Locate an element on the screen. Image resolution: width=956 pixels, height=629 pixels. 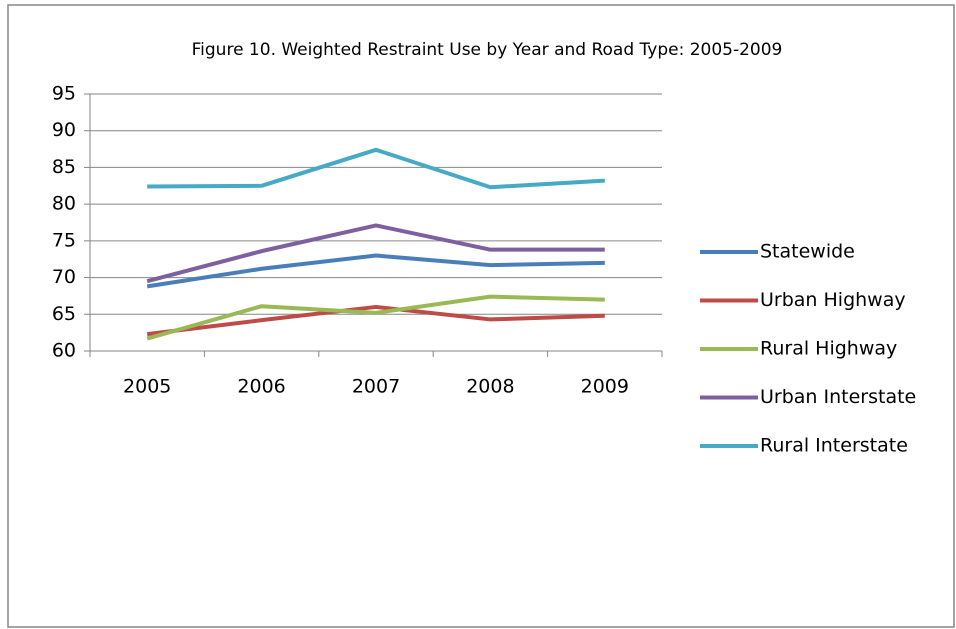
y-tick-label: 95 is located at coordinates (64, 94).